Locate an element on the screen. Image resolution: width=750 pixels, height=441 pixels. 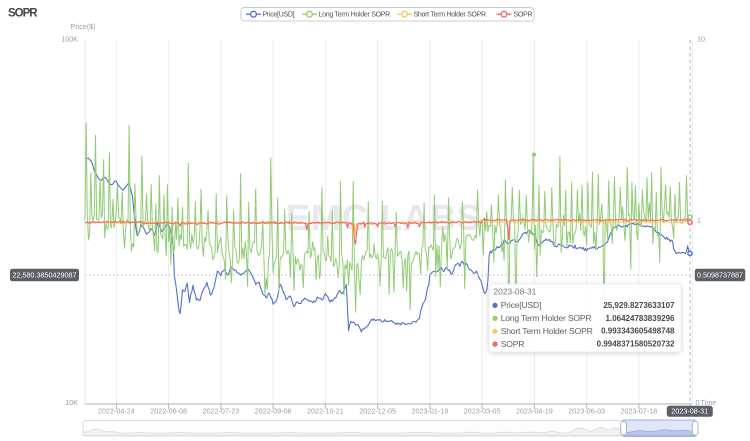
svg-text: 2022-10-21 is located at coordinates (325, 411).